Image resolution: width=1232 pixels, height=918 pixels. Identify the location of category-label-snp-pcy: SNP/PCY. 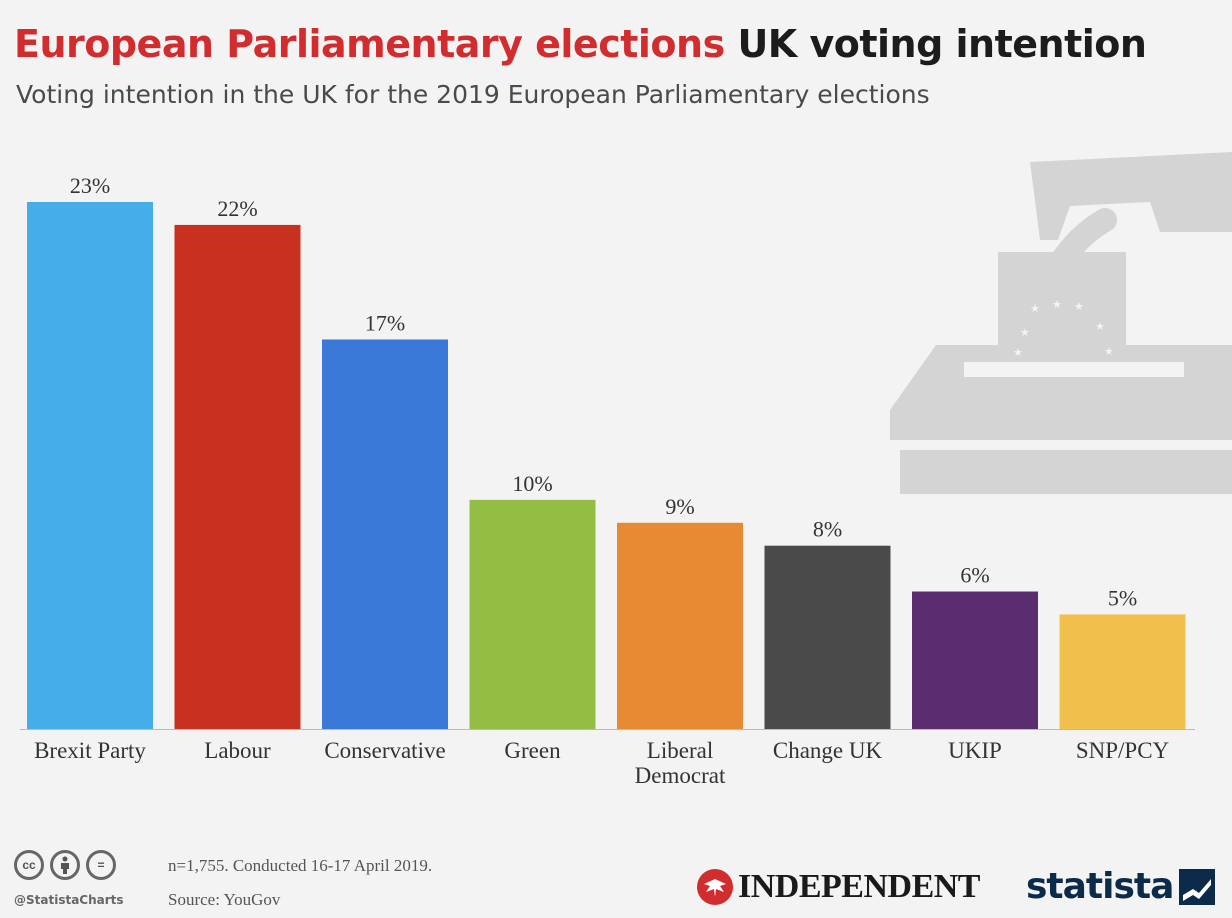
(1123, 750).